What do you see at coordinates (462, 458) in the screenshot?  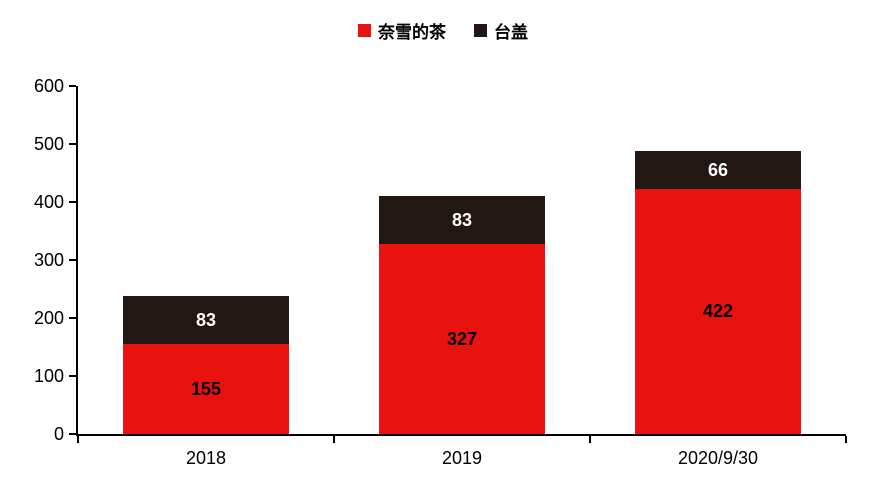 I see `x-axis-label: 2019` at bounding box center [462, 458].